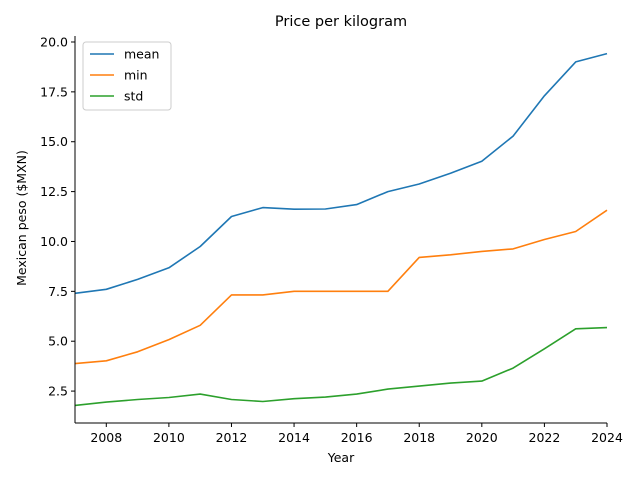 The height and width of the screenshot is (480, 640). What do you see at coordinates (54, 91) in the screenshot?
I see `y-tick-label: 17.5` at bounding box center [54, 91].